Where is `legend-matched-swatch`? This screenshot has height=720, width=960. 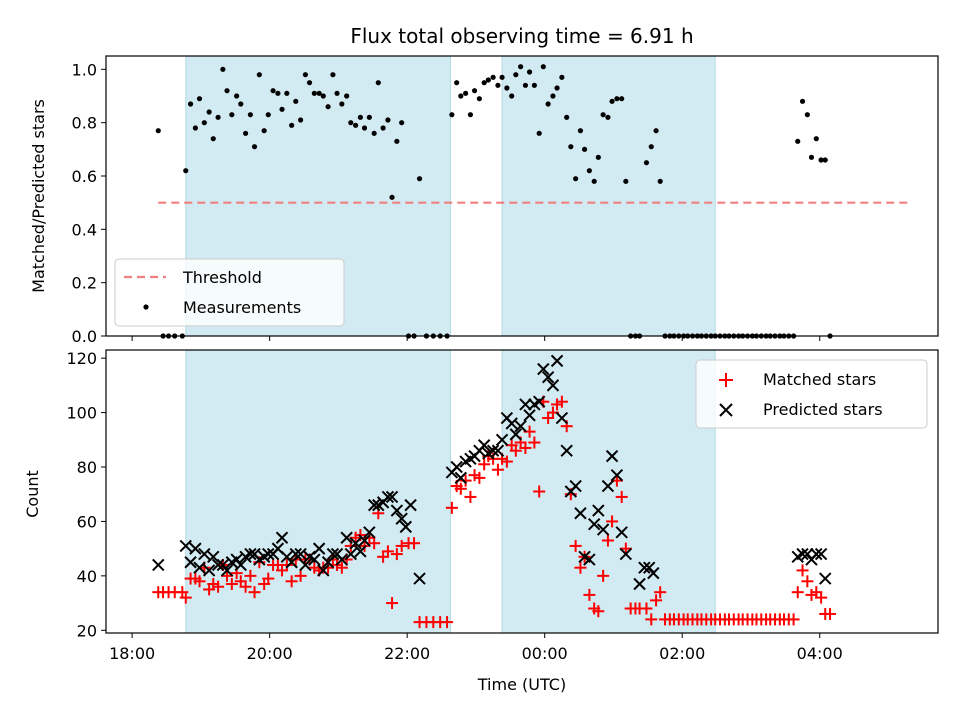 legend-matched-swatch is located at coordinates (726, 380).